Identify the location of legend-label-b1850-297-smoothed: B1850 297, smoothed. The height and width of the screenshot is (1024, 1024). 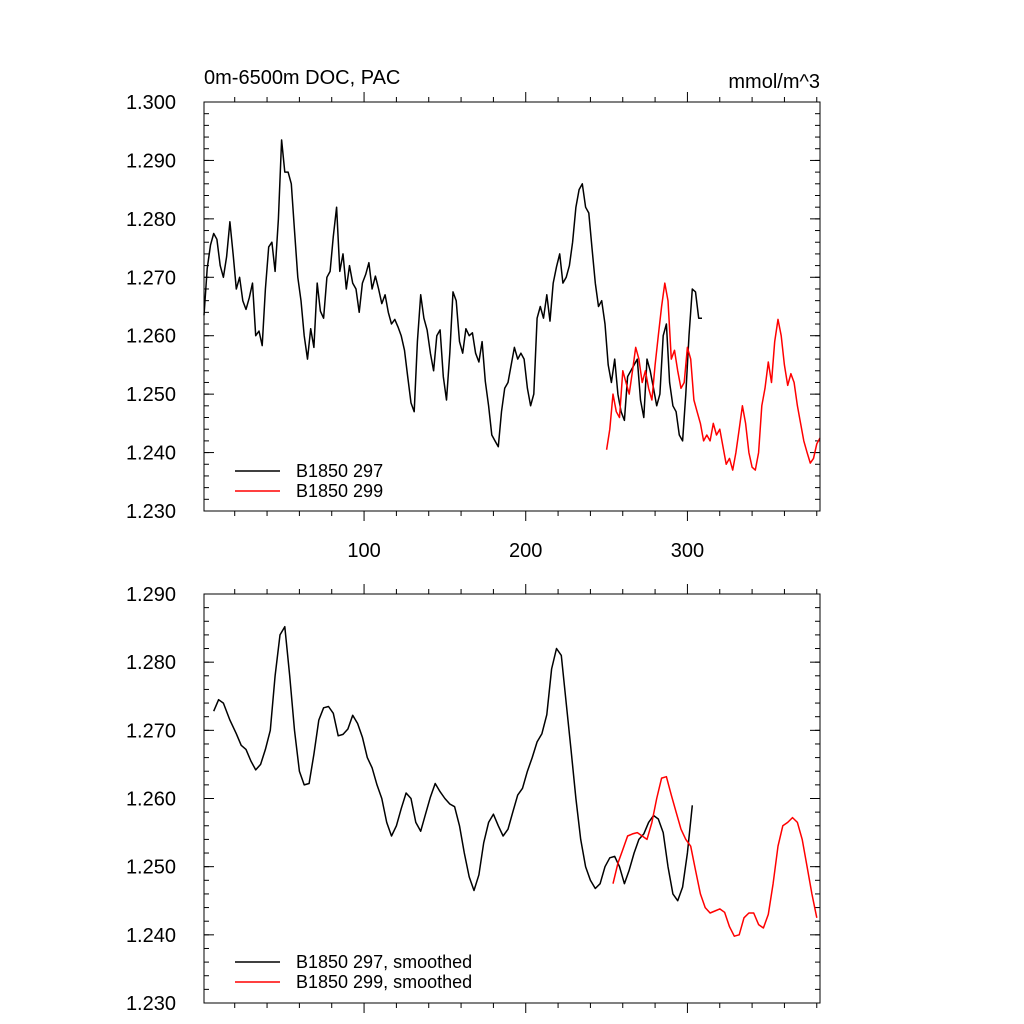
(384, 962).